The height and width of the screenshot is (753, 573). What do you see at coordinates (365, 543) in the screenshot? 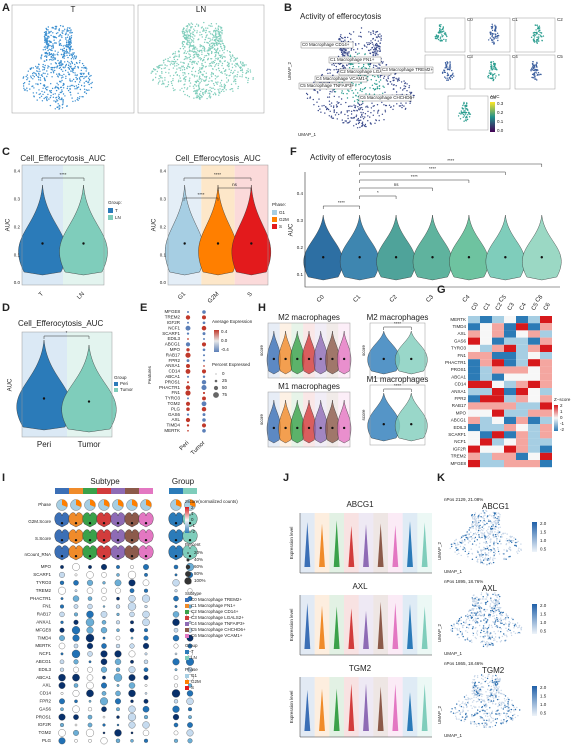
I see `axis` at bounding box center [365, 543].